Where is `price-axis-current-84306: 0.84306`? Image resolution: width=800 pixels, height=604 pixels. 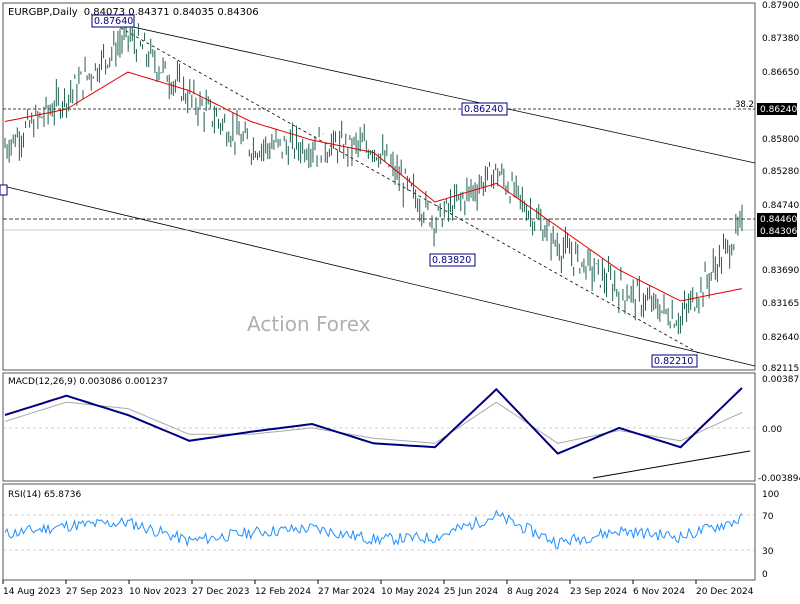
price-axis-current-84306: 0.84306 is located at coordinates (777, 231).